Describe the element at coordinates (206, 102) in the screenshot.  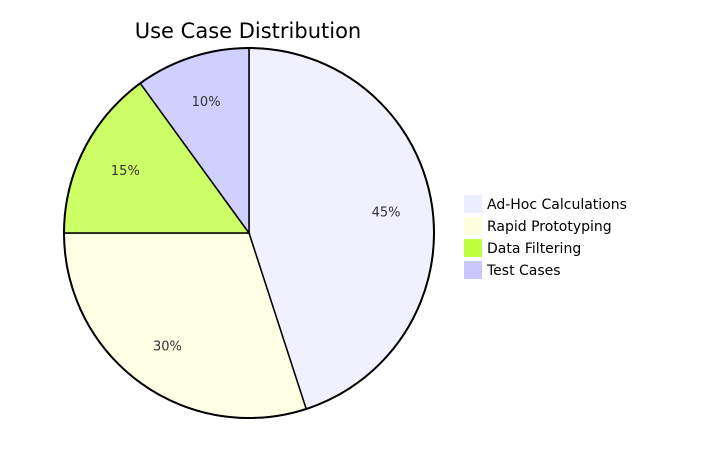
I see `pie-slice-label: 10%` at that location.